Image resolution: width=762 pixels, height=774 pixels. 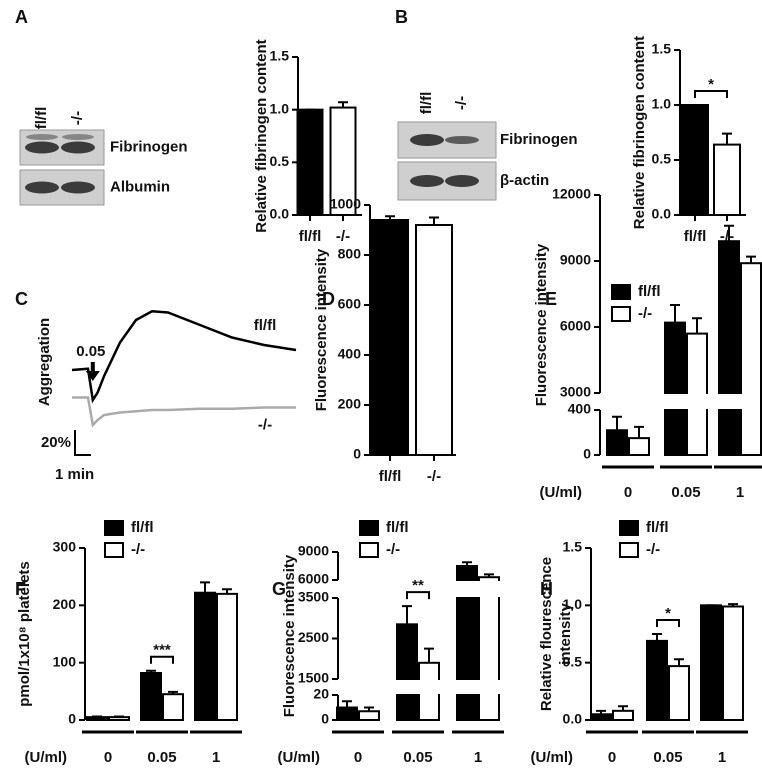 What do you see at coordinates (65, 661) in the screenshot?
I see `y-tick-label: 100` at bounding box center [65, 661].